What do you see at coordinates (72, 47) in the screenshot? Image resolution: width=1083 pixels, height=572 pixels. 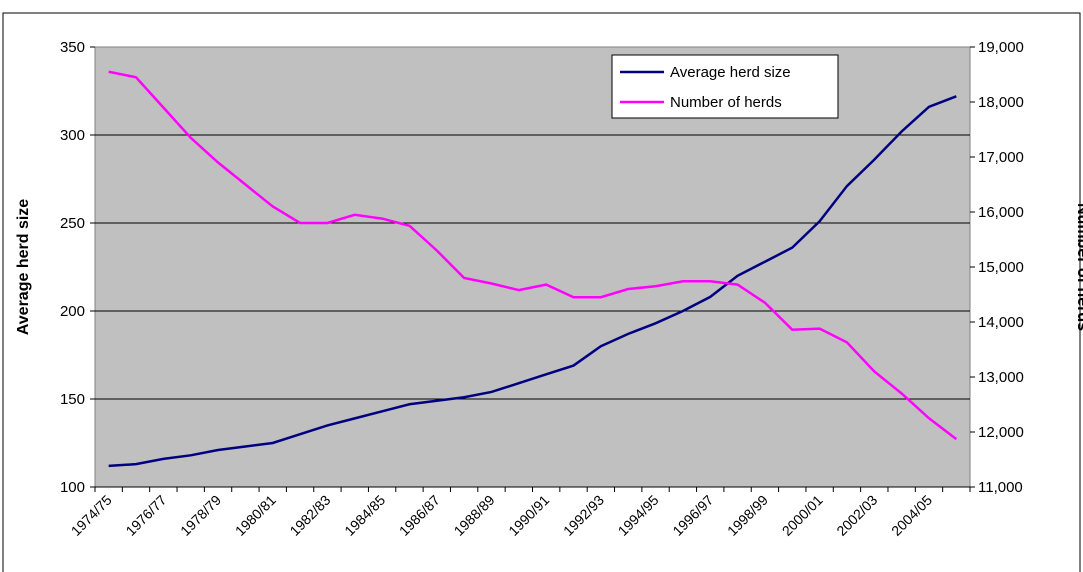 I see `y-tick-label: 350` at bounding box center [72, 47].